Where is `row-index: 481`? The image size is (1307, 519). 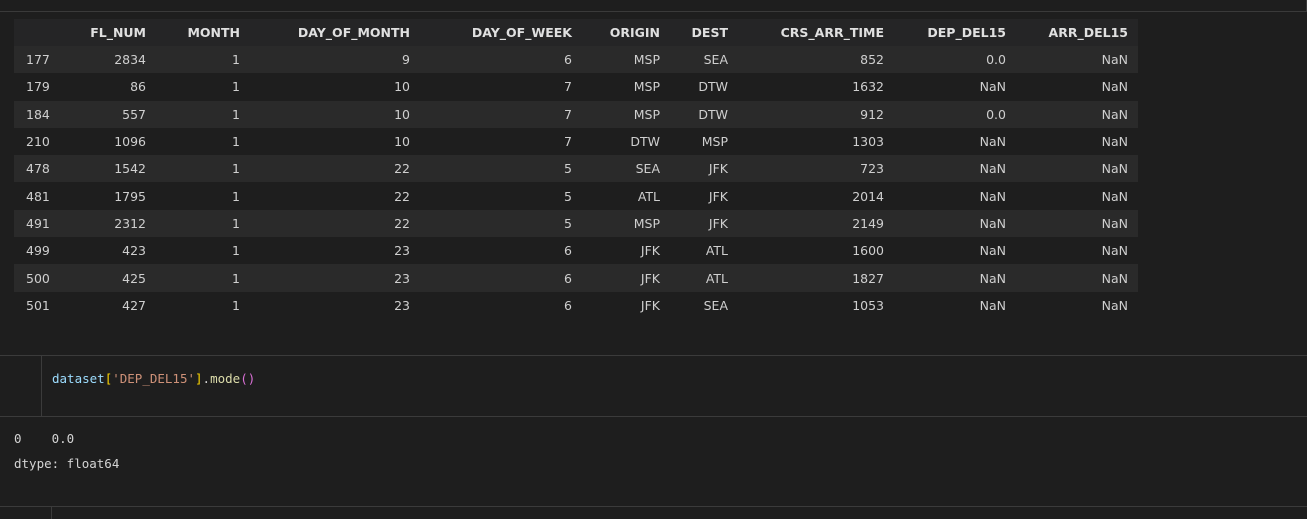 row-index: 481 is located at coordinates (40, 196).